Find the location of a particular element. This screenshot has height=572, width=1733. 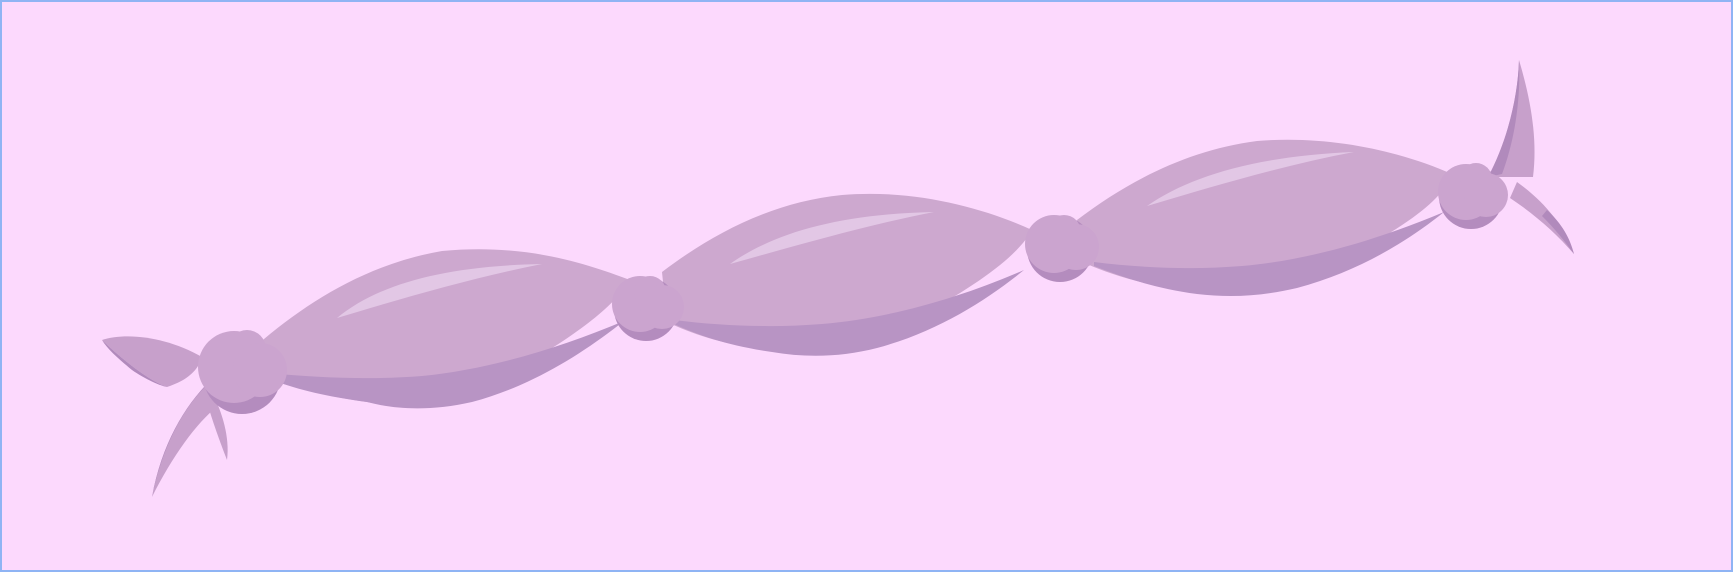

right-ribbon-lower-tail is located at coordinates (1542, 218).